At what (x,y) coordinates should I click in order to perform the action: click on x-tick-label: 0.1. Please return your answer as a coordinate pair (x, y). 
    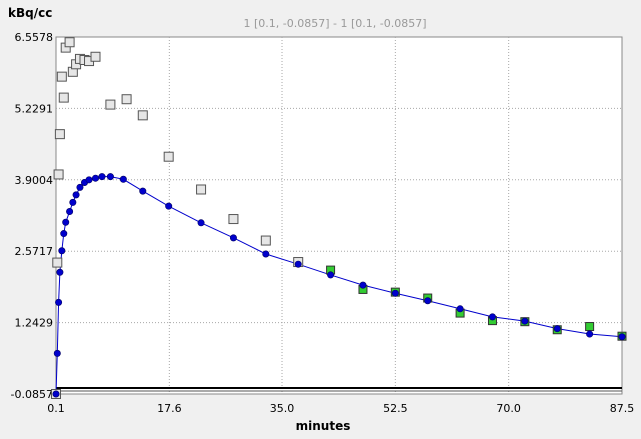
    Looking at the image, I should click on (56, 408).